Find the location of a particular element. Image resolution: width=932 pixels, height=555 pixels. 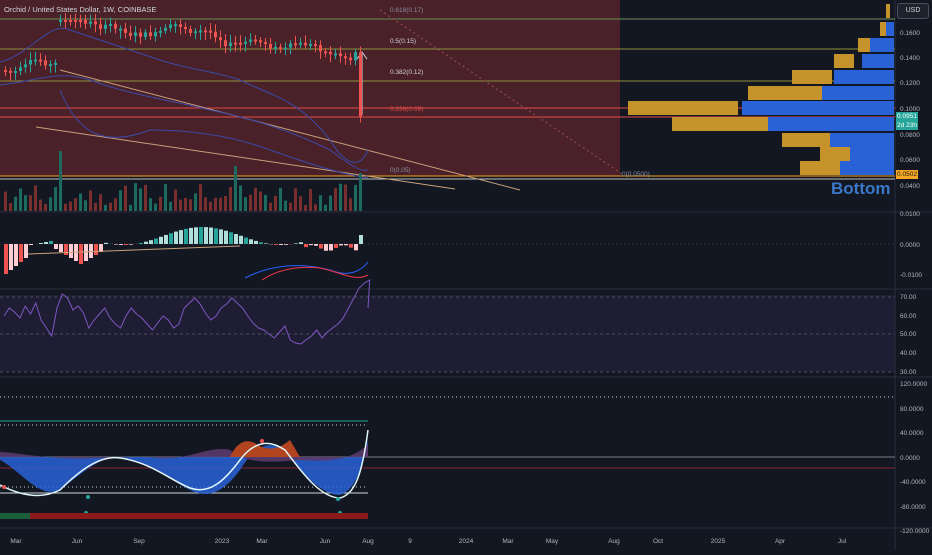

macd-tick: 0.0100 is located at coordinates (910, 214).